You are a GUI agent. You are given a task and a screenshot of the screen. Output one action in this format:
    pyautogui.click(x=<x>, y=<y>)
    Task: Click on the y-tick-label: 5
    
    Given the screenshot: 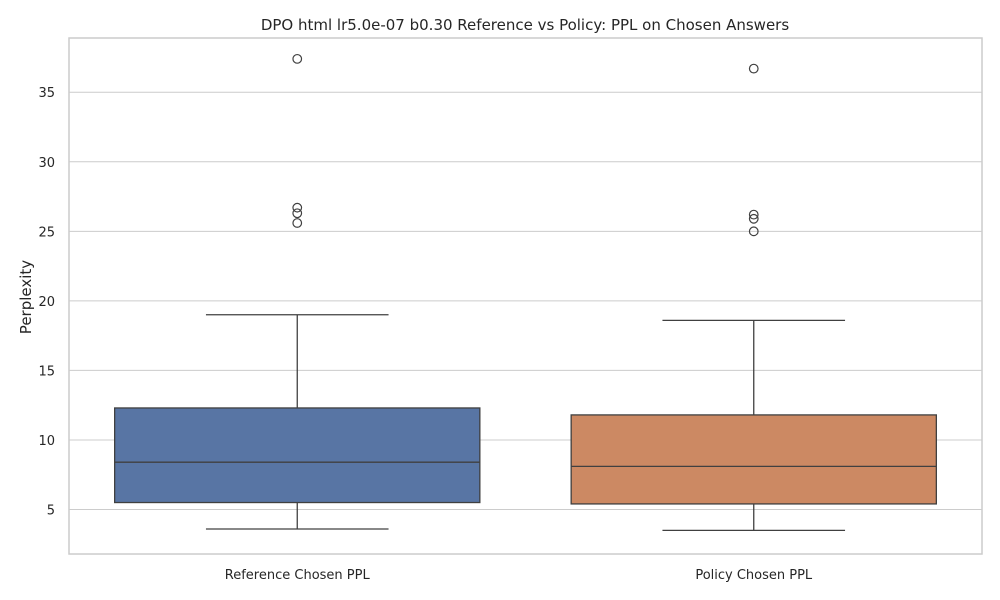 What is the action you would take?
    pyautogui.click(x=51, y=510)
    